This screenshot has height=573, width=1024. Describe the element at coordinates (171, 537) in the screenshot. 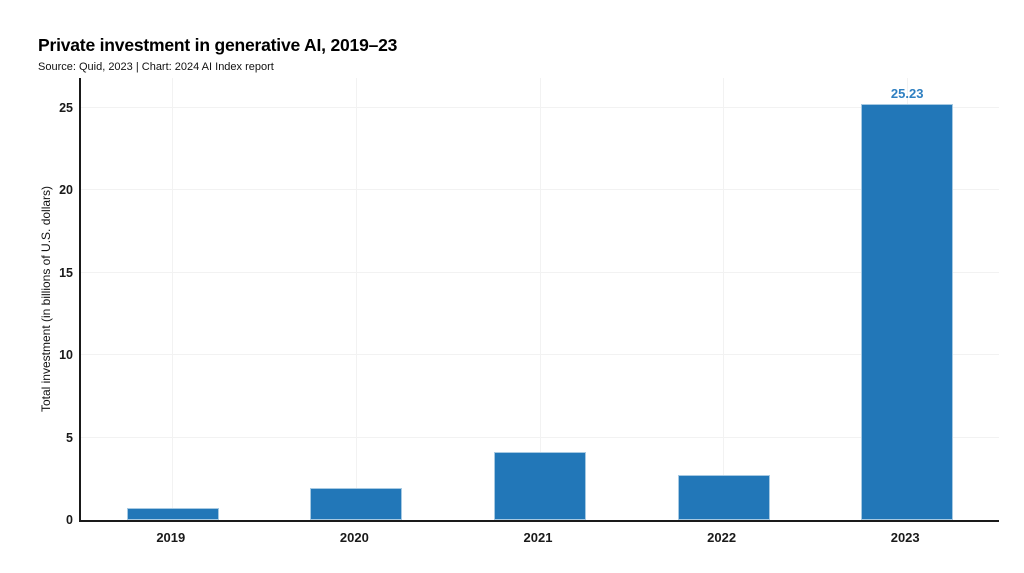

I see `x-tick-label-2019: 2019` at that location.